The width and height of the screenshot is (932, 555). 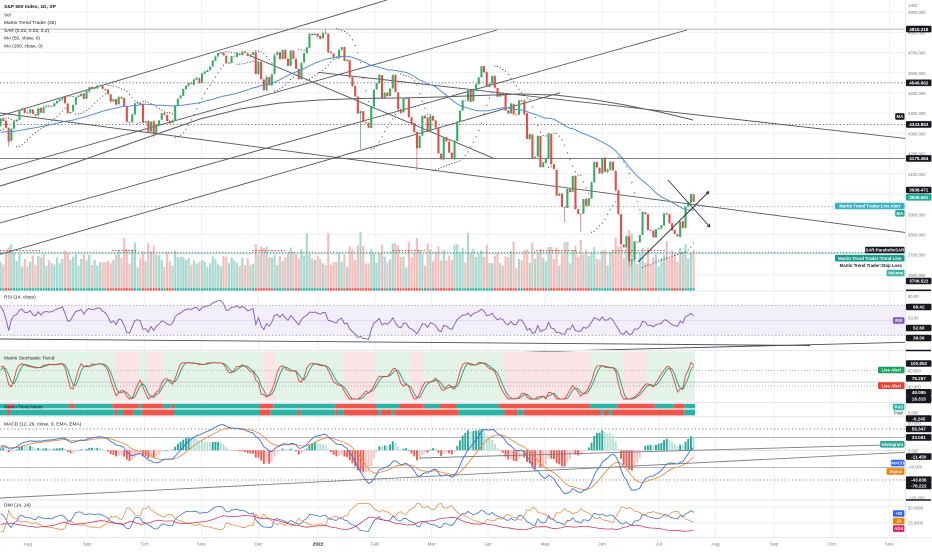 I want to click on svg-text: Martin Trend Trader:Trend Line, so click(x=870, y=258).